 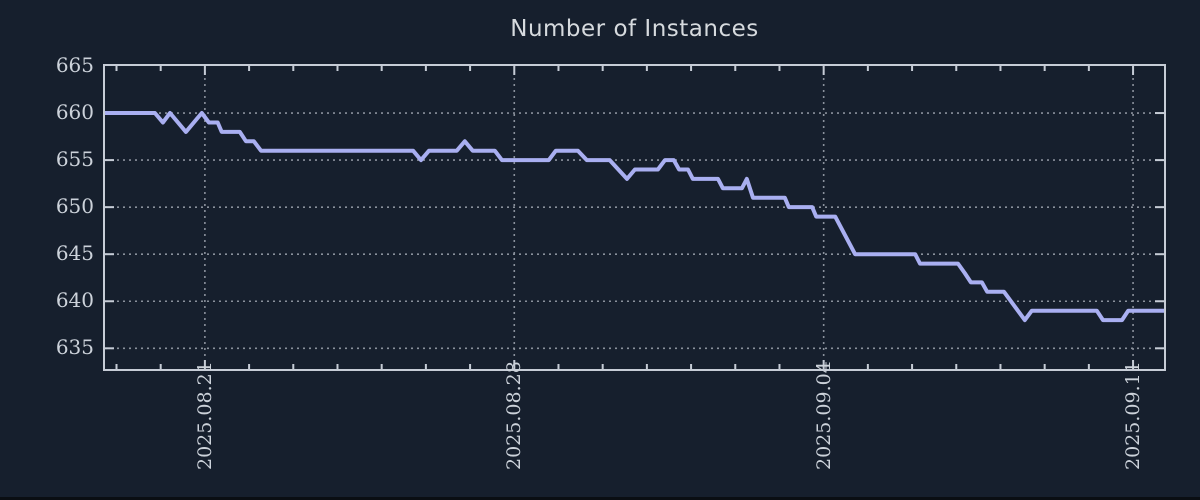 I want to click on window-bottom-edge, so click(x=600, y=498).